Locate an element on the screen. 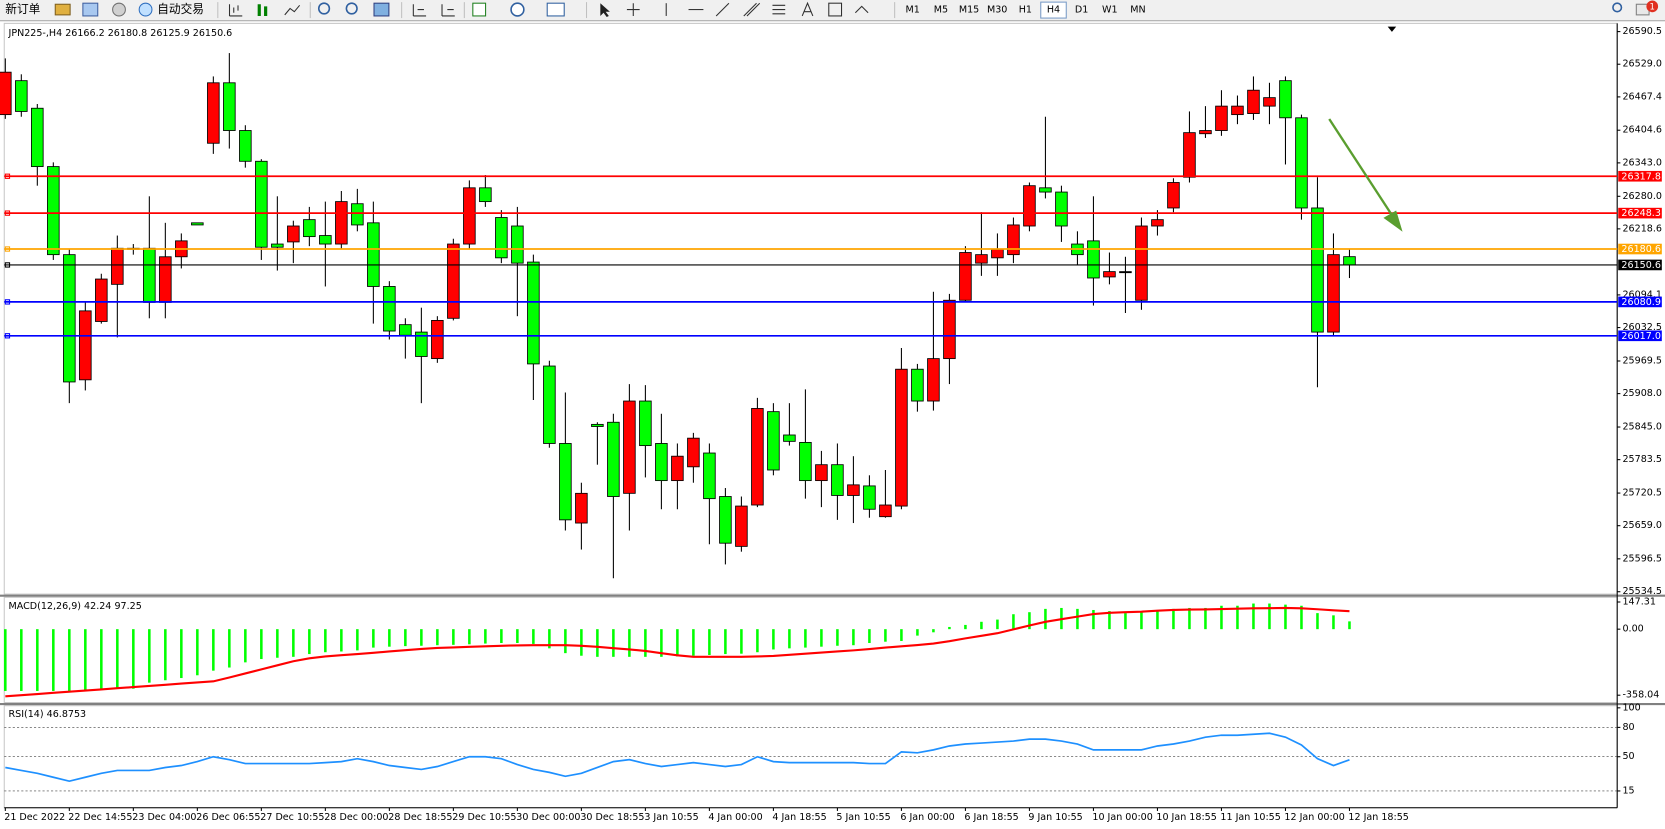  level-line-marker is located at coordinates (7, 302).